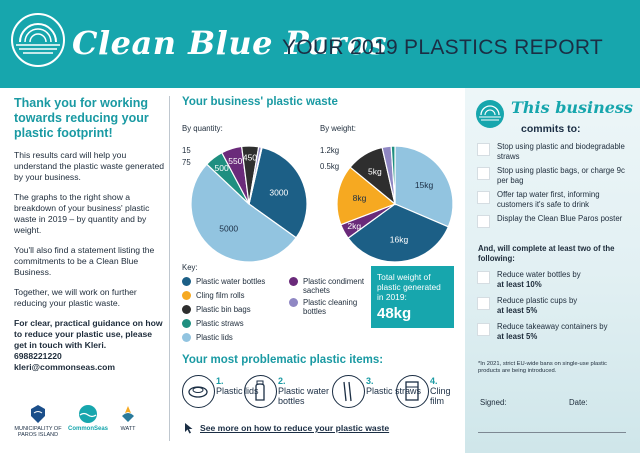 The image size is (640, 453). What do you see at coordinates (186, 150) in the screenshot?
I see `qty-label-15: 15` at bounding box center [186, 150].